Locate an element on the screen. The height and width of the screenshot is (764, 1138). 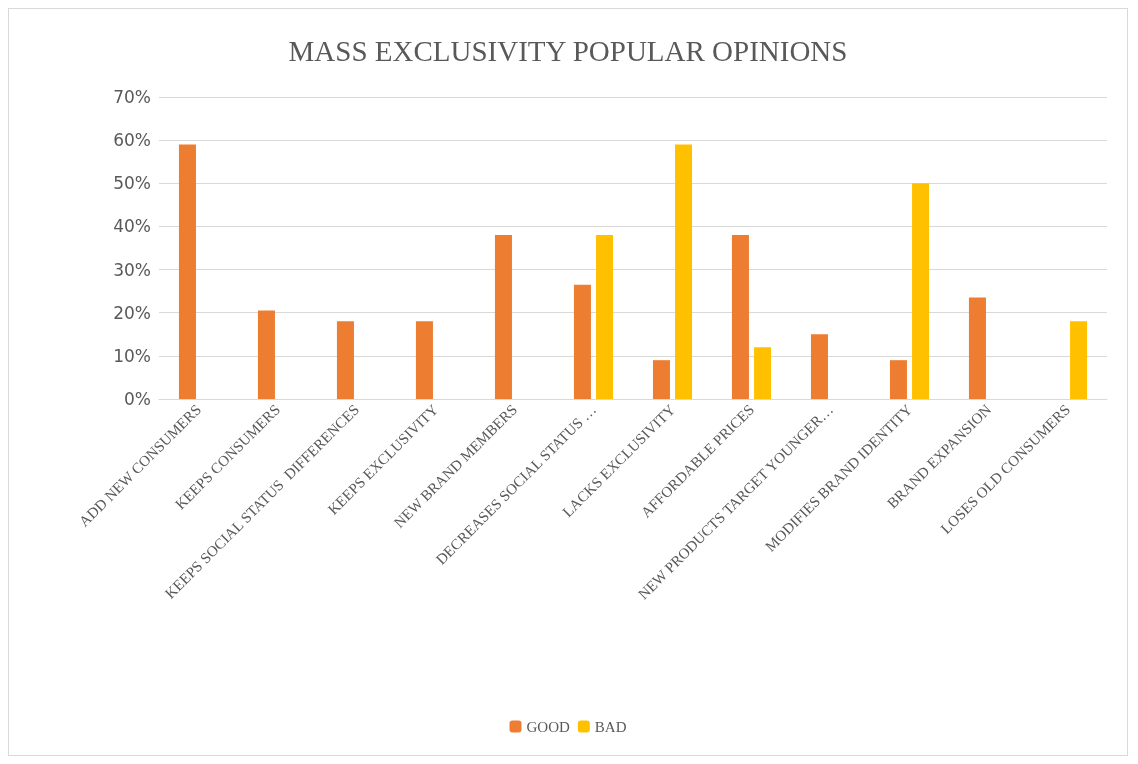
legend-label: GOOD is located at coordinates (548, 726).